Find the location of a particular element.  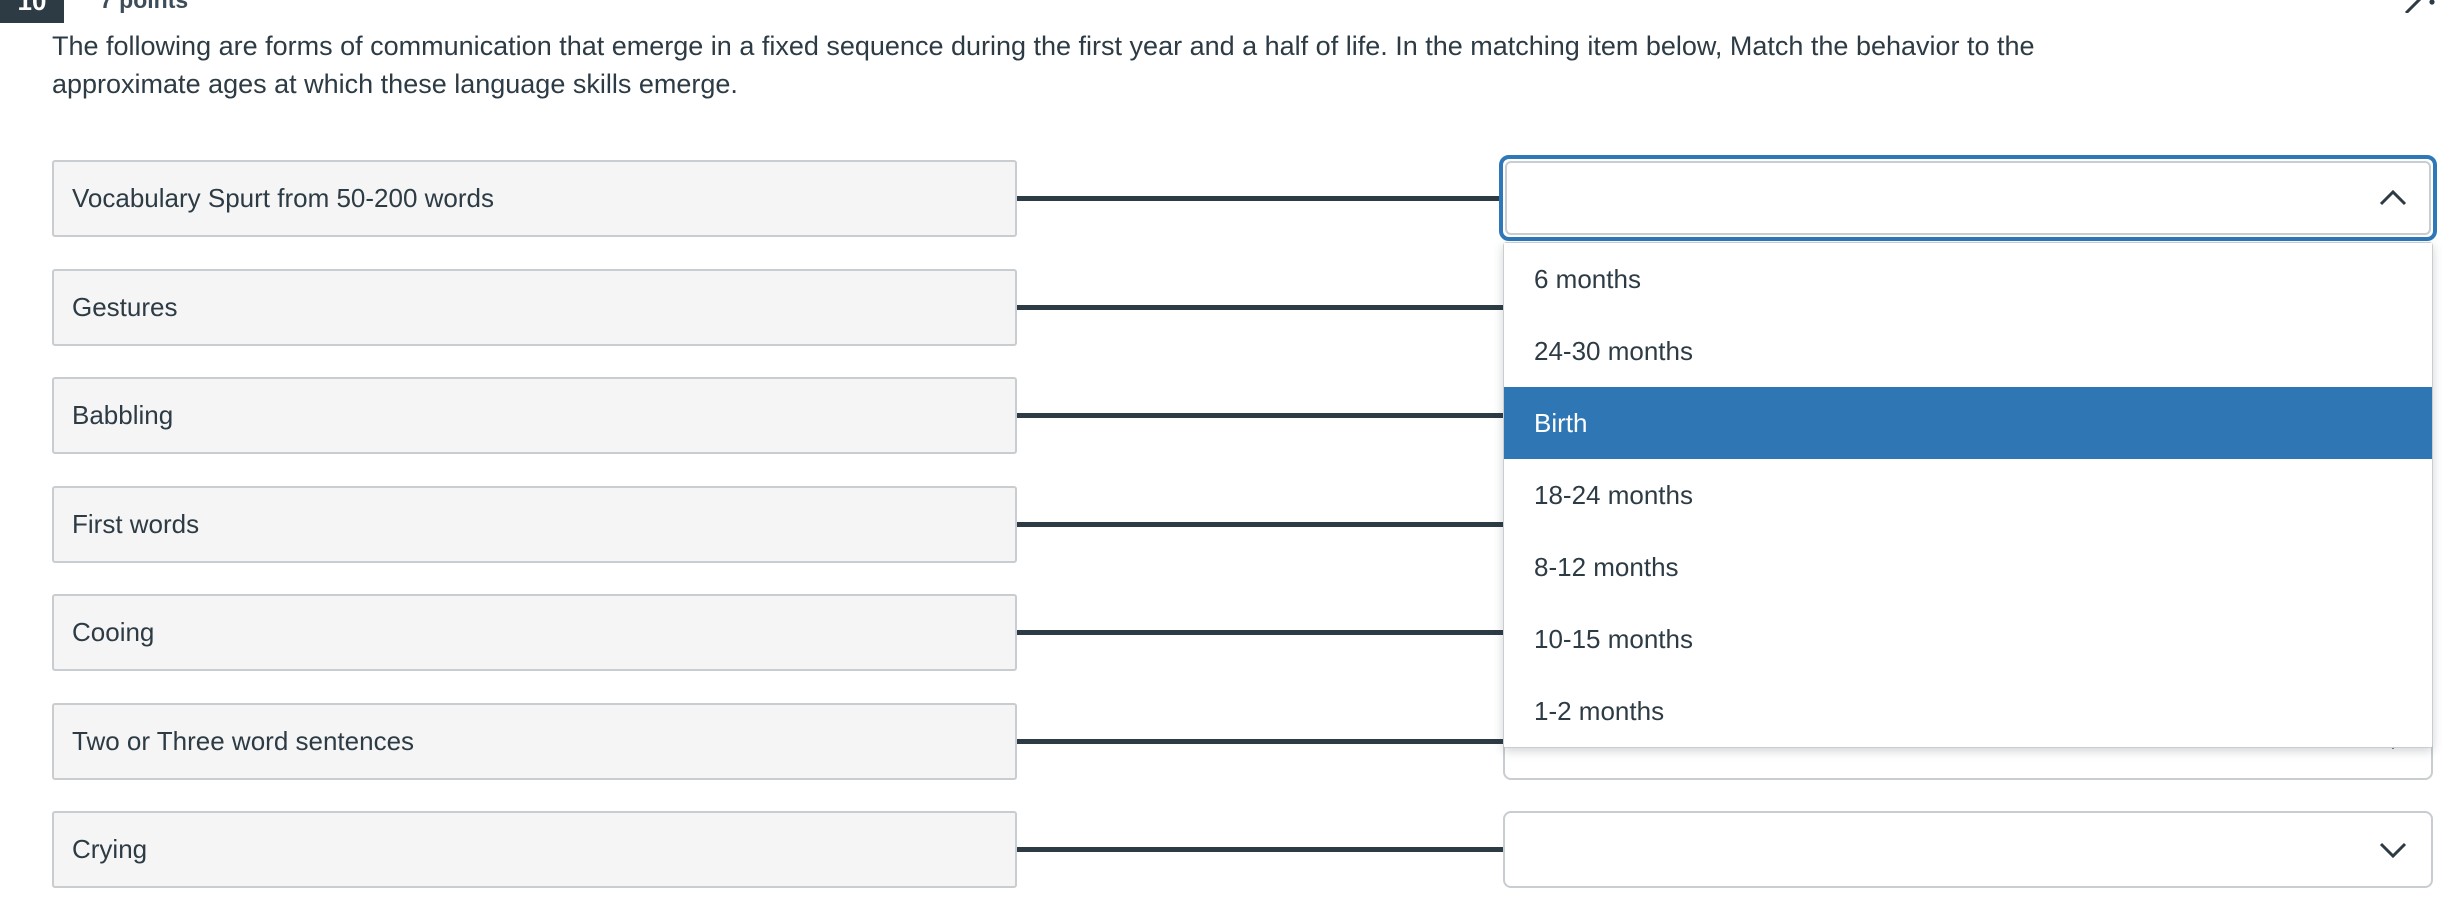

prompt-label: Babbling is located at coordinates (123, 415).